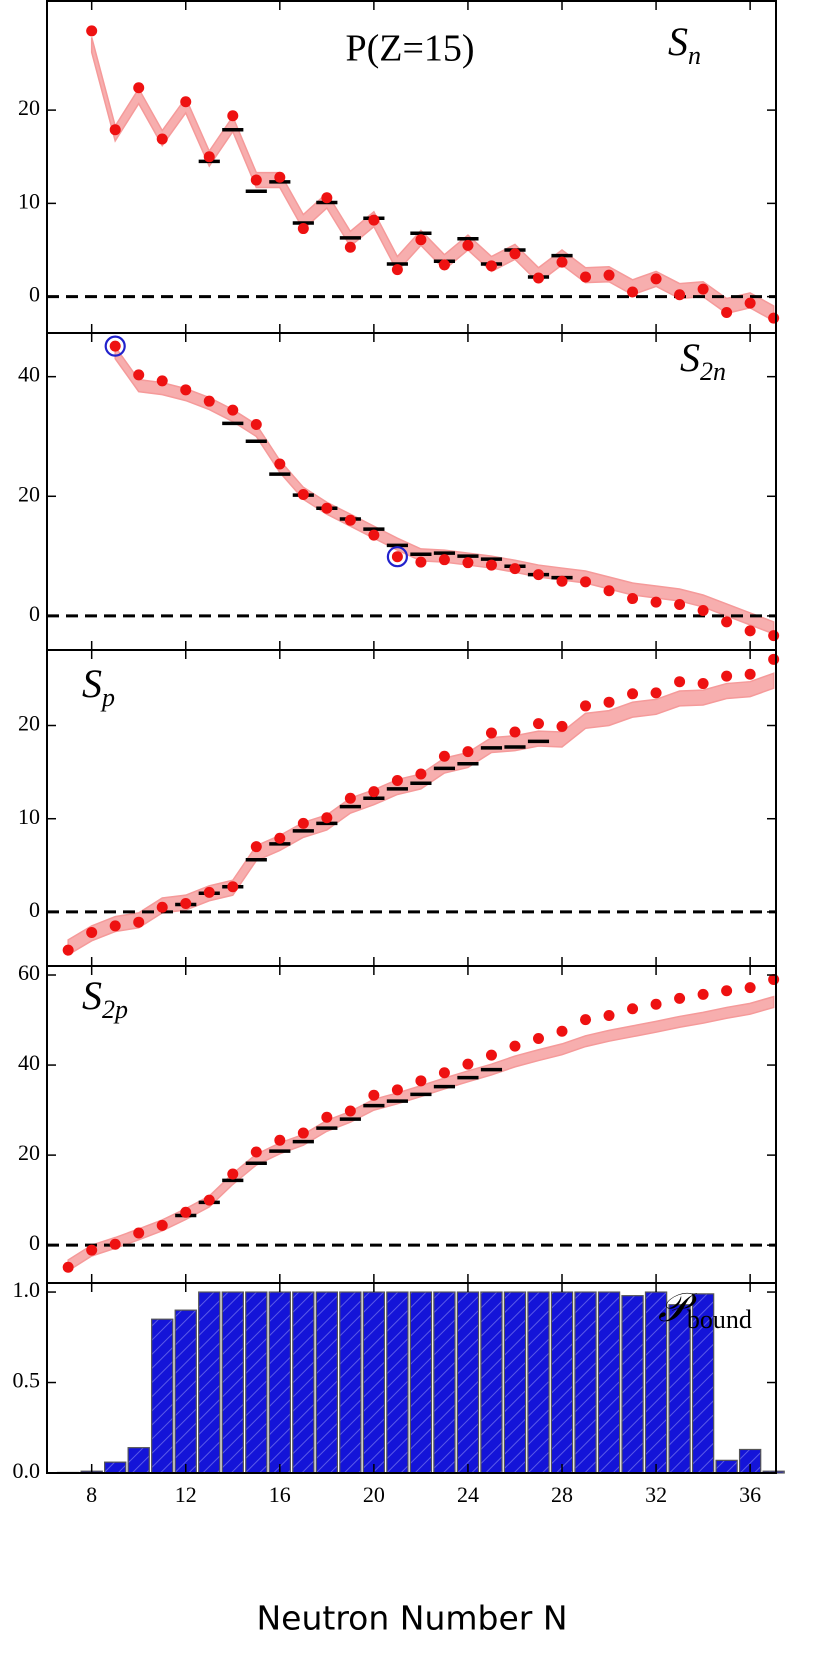 This screenshot has width=830, height=1661. What do you see at coordinates (750, 1494) in the screenshot?
I see `x-tick-label: 36` at bounding box center [750, 1494].